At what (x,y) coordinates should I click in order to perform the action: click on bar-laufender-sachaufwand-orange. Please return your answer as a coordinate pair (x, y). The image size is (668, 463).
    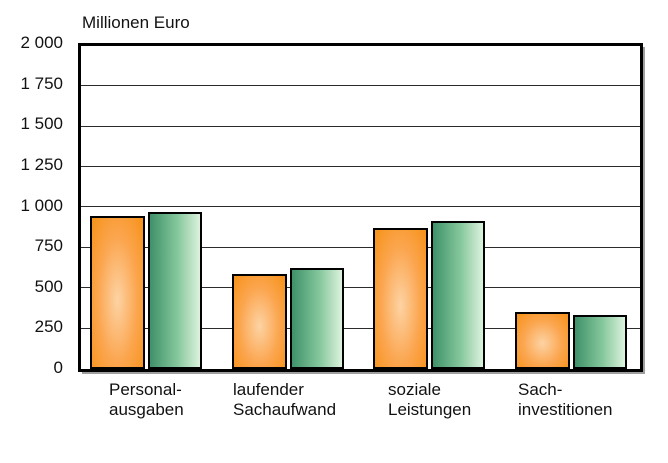
    Looking at the image, I should click on (259, 321).